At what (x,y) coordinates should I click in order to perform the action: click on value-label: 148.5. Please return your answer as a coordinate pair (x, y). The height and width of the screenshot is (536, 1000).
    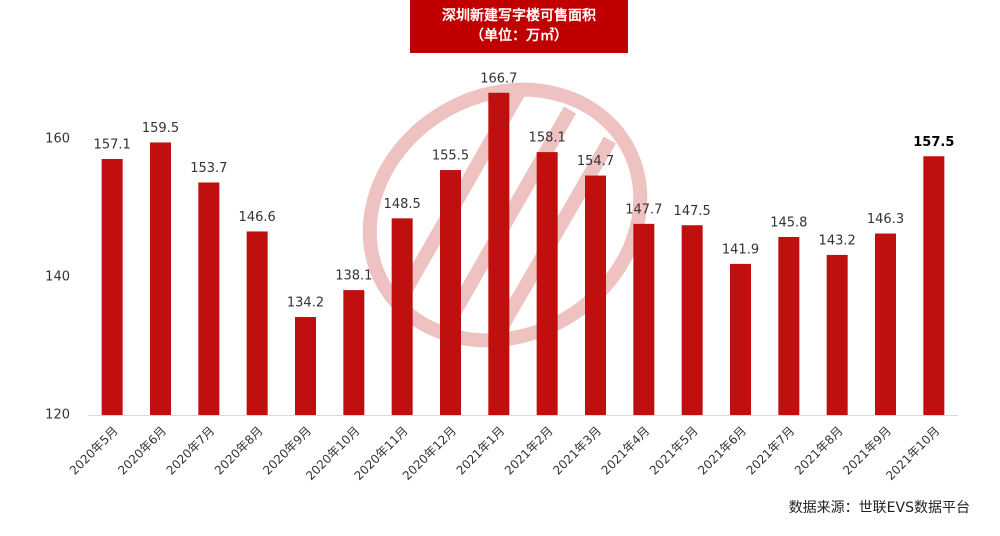
    Looking at the image, I should click on (402, 204).